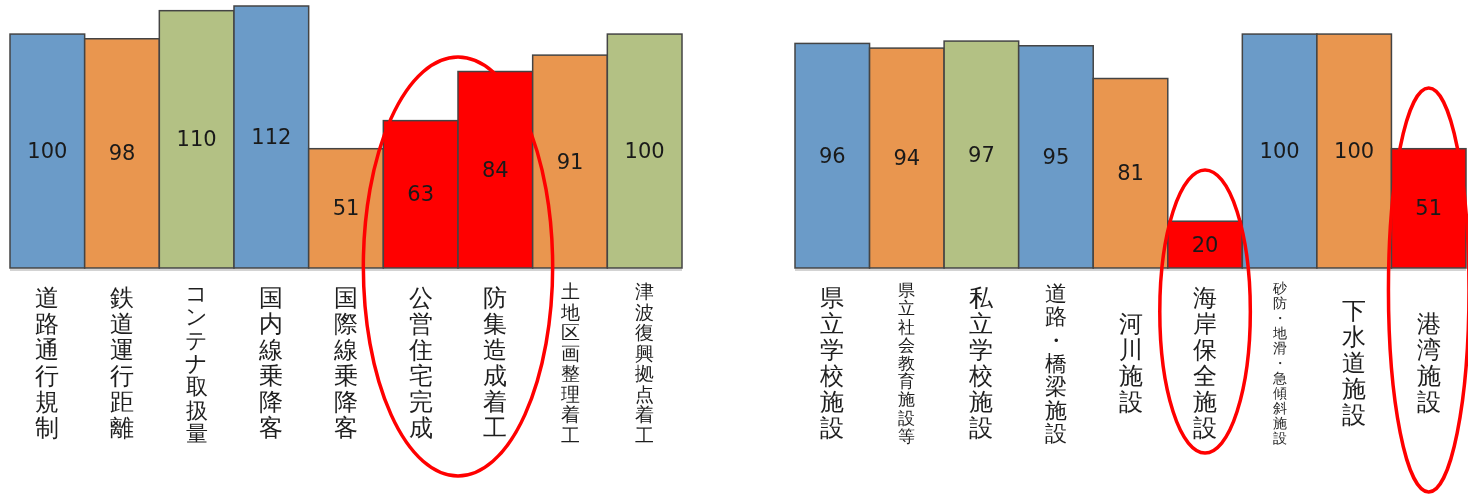  What do you see at coordinates (1279, 363) in the screenshot?
I see `category-label: 砂防・地滑・急傾斜施設` at bounding box center [1279, 363].